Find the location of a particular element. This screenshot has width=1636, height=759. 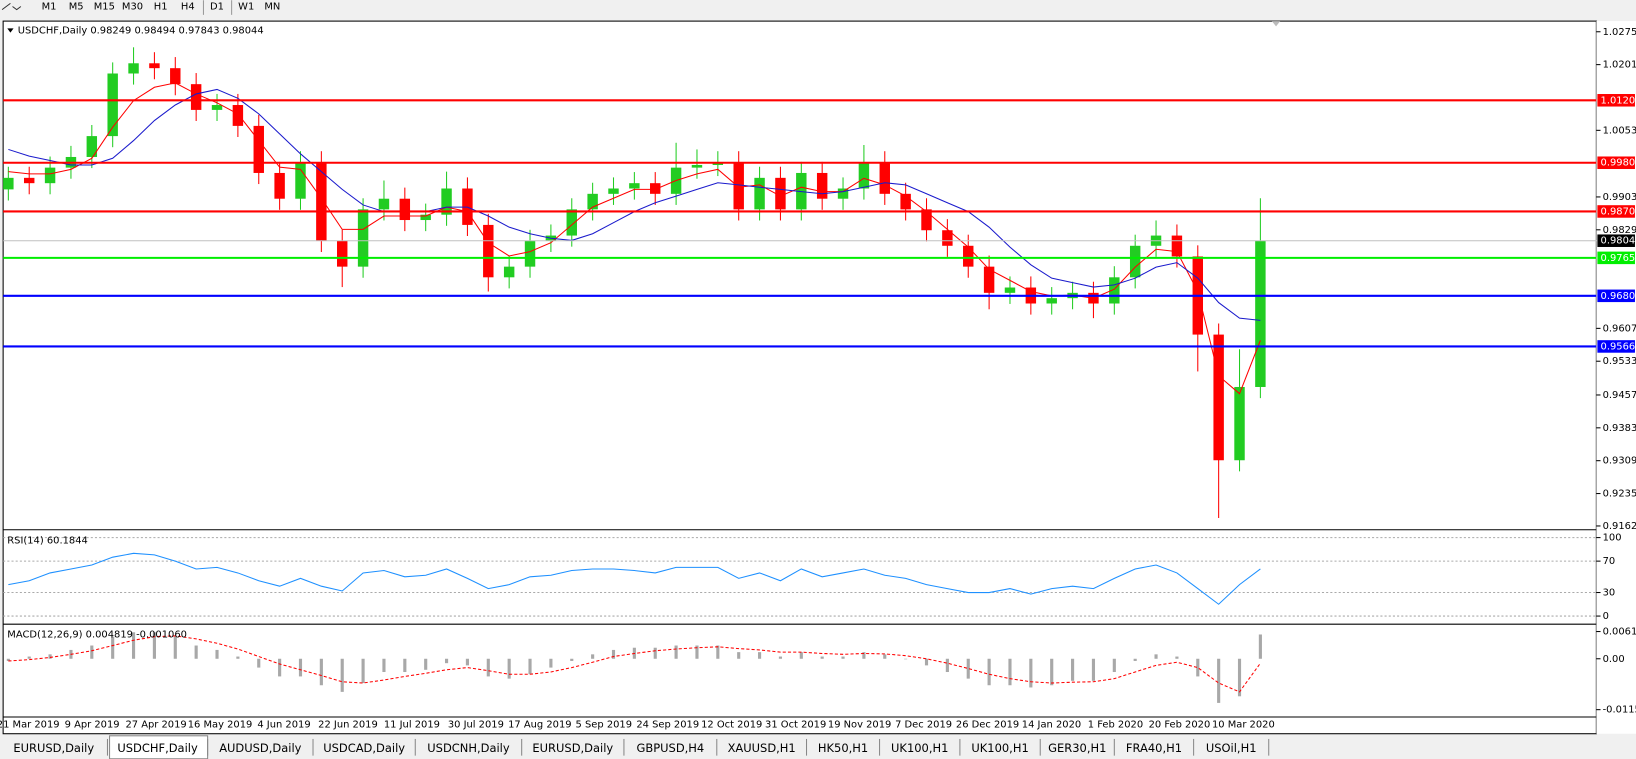

indicator-line is located at coordinates (634, 578).